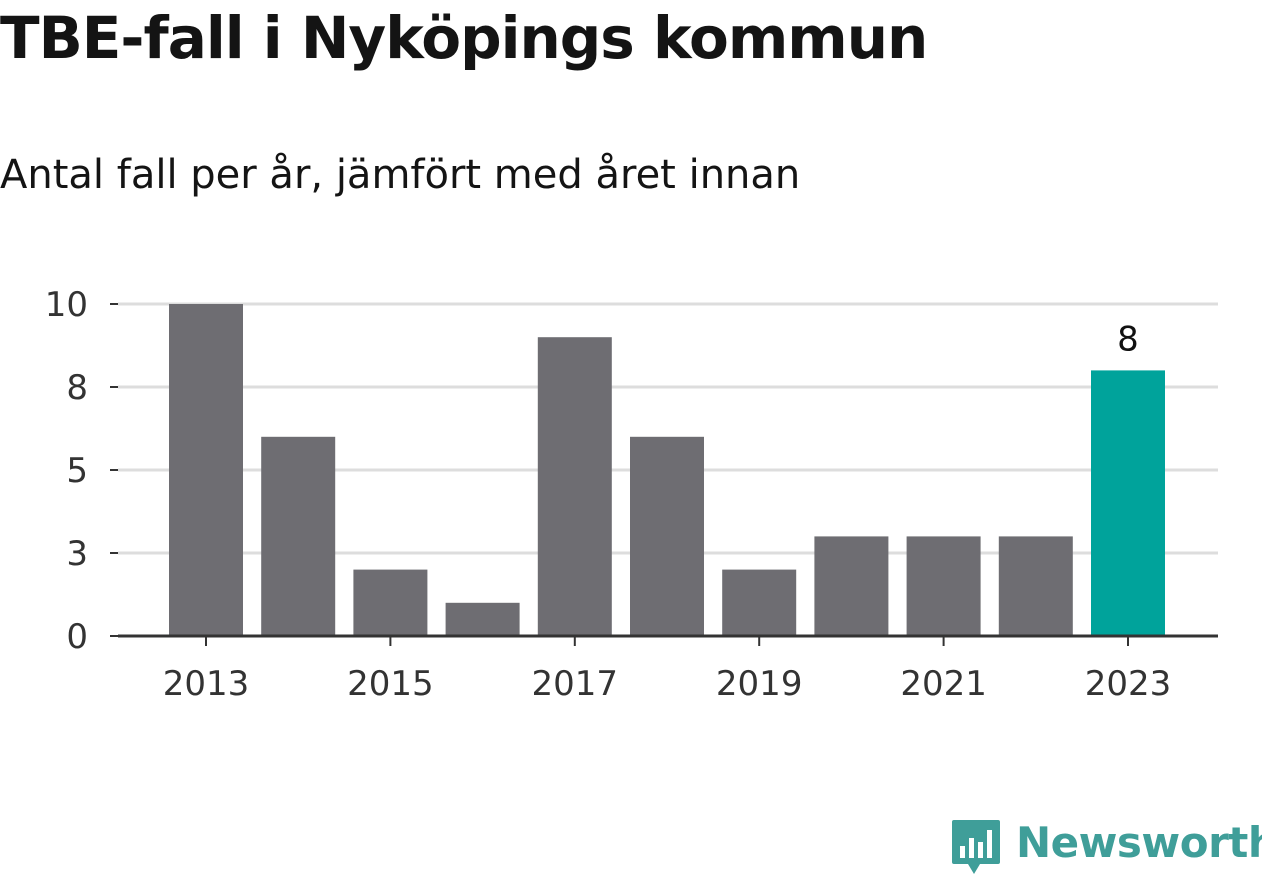 The height and width of the screenshot is (879, 1262). I want to click on x-tick-label: 2013, so click(206, 684).